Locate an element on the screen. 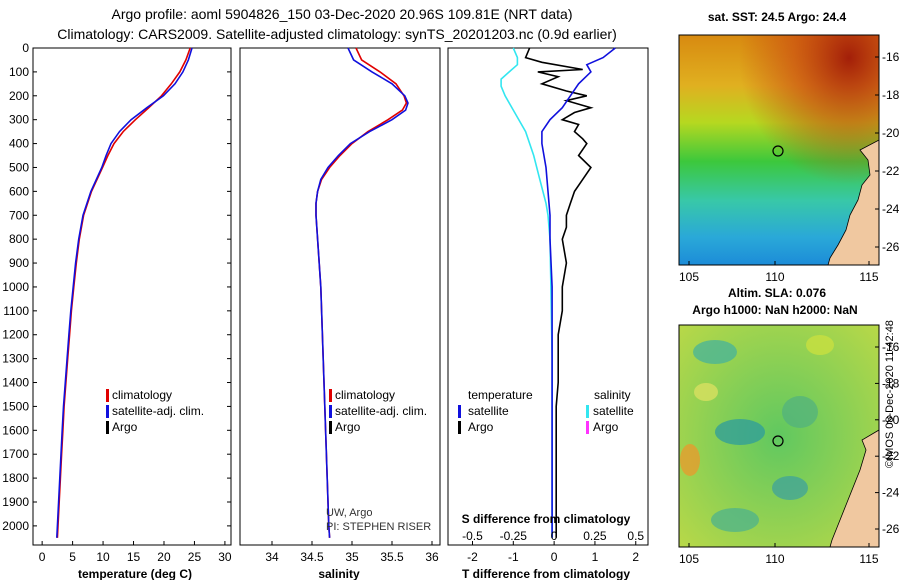 This screenshot has height=580, width=900. legend-swatch-temp-satellite is located at coordinates (459, 411).